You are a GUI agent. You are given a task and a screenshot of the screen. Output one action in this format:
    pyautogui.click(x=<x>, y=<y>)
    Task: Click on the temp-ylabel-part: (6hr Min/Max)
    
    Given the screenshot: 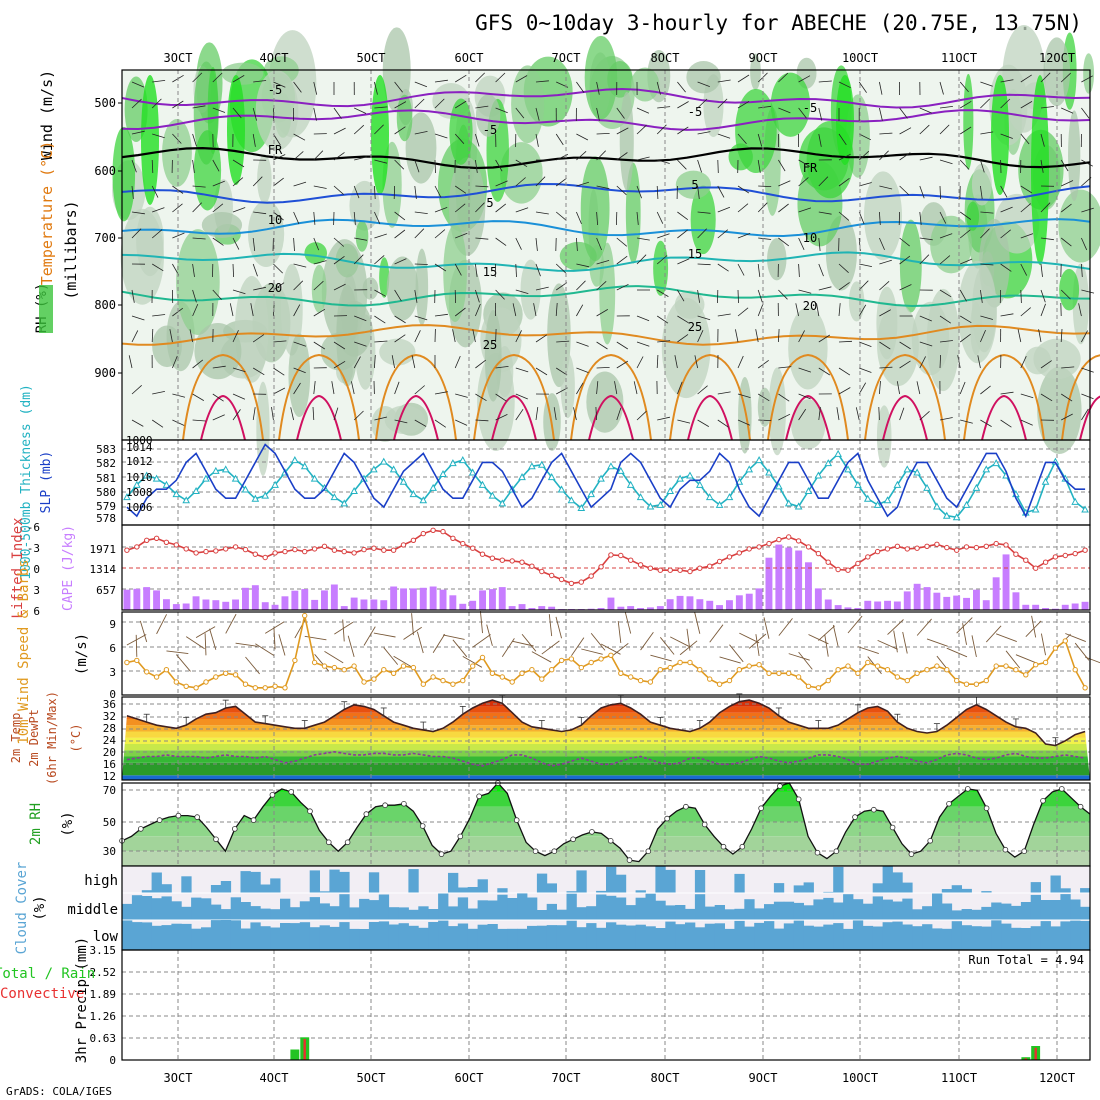 What is the action you would take?
    pyautogui.click(x=52, y=738)
    